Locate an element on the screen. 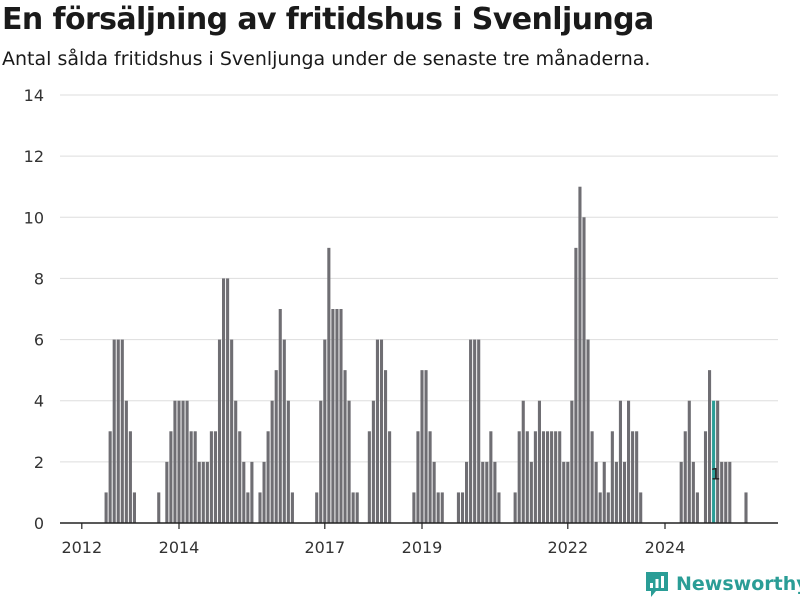 Image resolution: width=800 pixels, height=600 pixels. x-tick-label: 2014 is located at coordinates (179, 547).